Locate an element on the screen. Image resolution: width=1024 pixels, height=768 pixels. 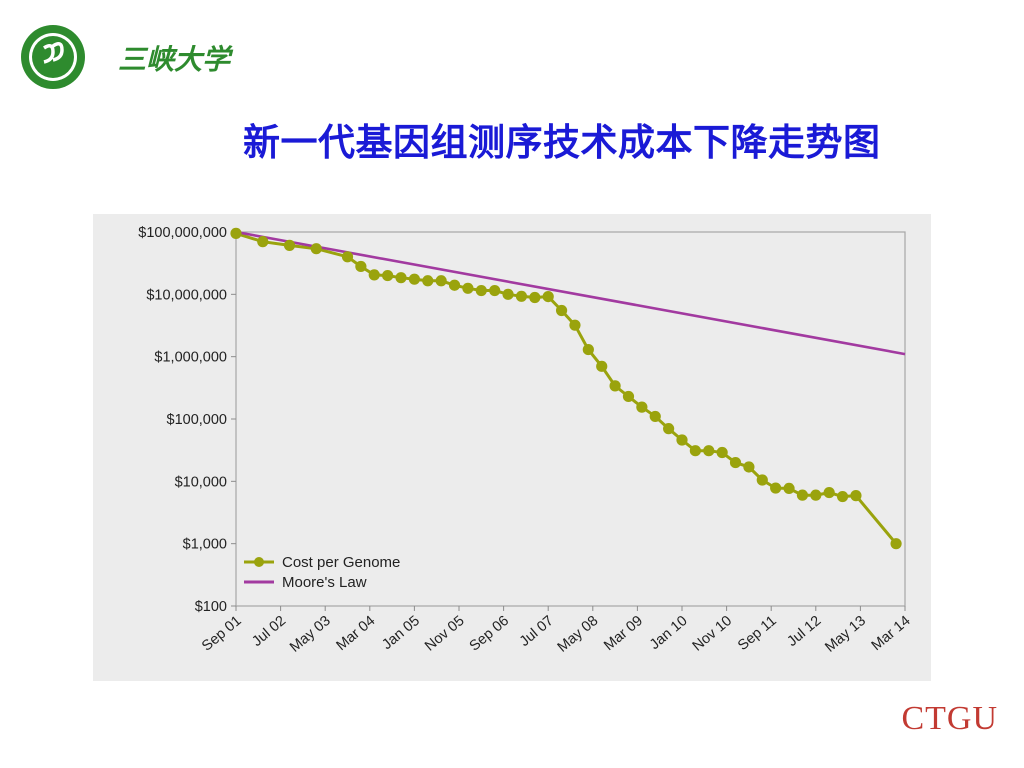
chart-legend: Cost per Genome Moore's Law is located at coordinates (322, 572).